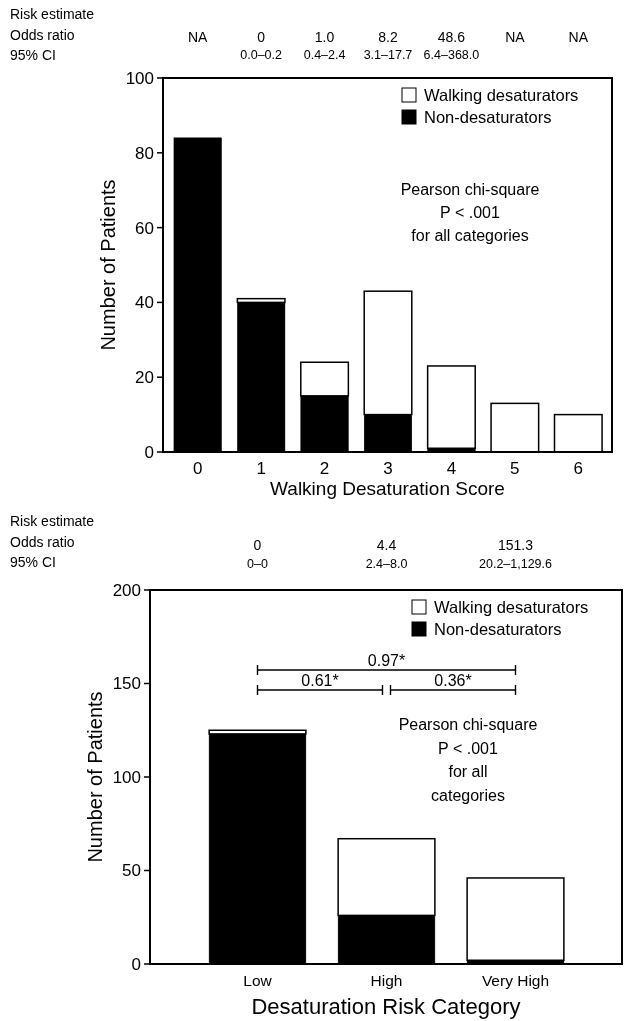  Describe the element at coordinates (197, 468) in the screenshot. I see `x-tick-label: 0` at that location.